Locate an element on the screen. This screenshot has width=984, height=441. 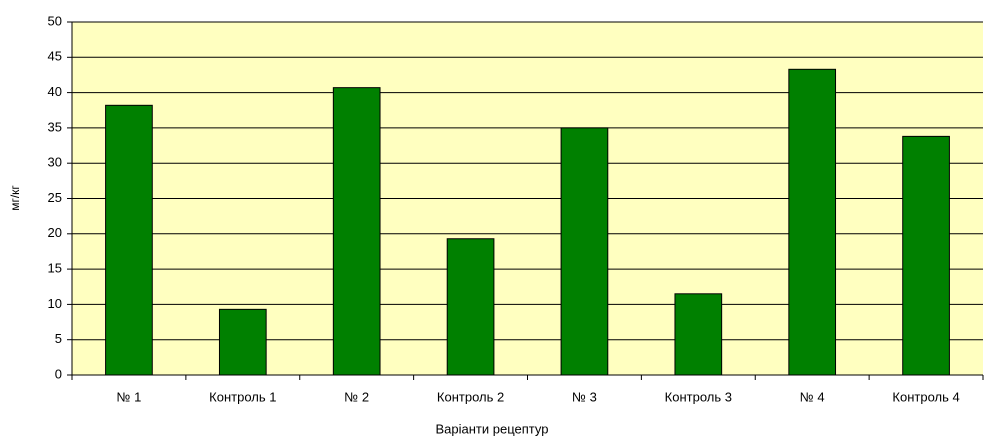
x-tick-label: Контроль 2 is located at coordinates (470, 396).